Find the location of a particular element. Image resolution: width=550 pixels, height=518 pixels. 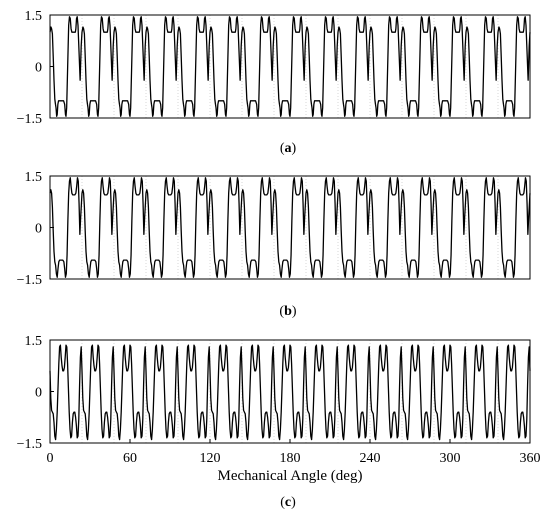

panel-caption: (c) is located at coordinates (288, 502).